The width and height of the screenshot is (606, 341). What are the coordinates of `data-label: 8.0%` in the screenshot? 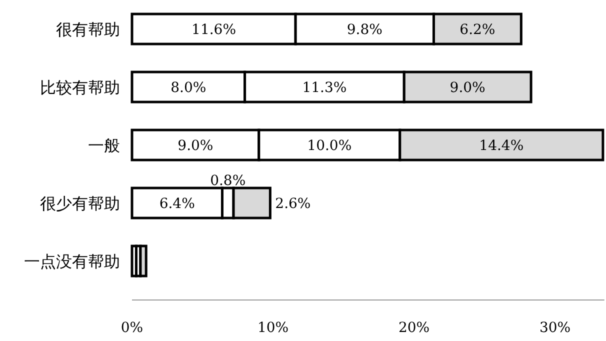 It's located at (188, 88).